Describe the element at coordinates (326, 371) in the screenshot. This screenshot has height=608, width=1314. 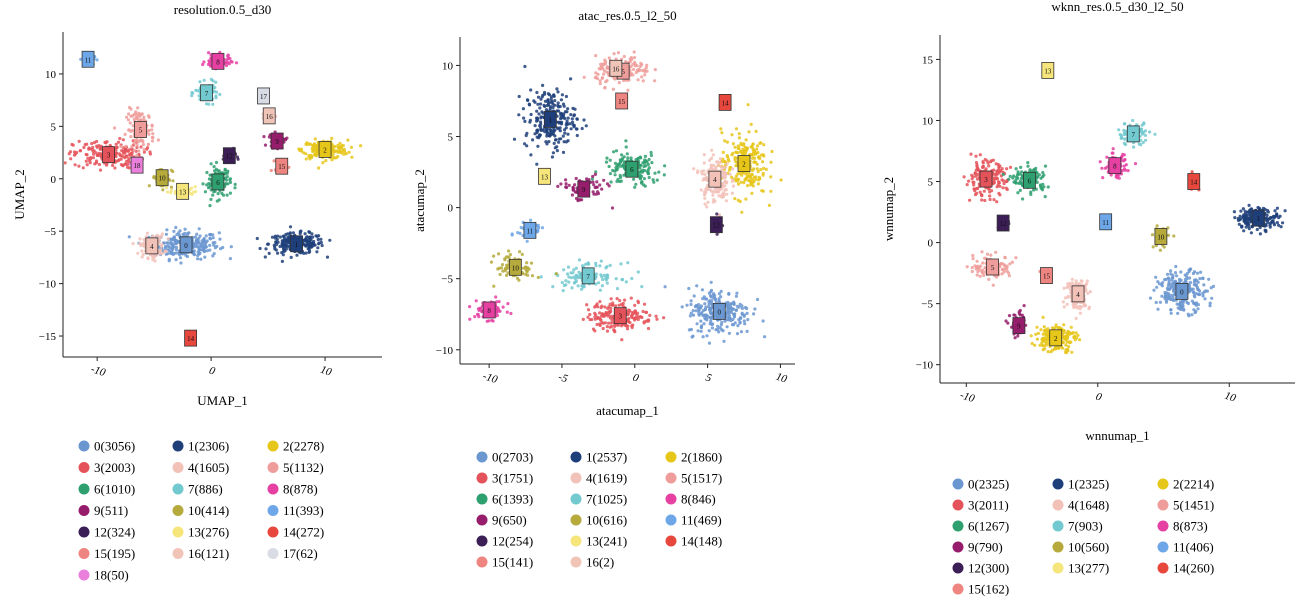
I see `x-tick-label: 10` at that location.